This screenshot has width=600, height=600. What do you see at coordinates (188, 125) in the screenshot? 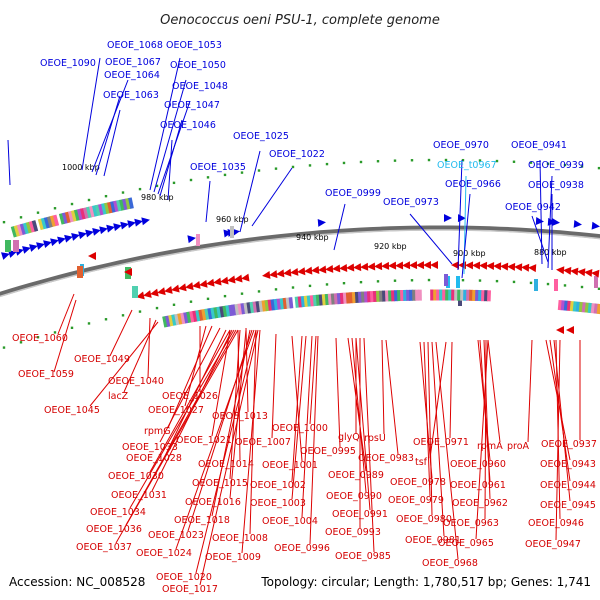
I see `forward-gene-label: OEOE_1046` at bounding box center [188, 125].